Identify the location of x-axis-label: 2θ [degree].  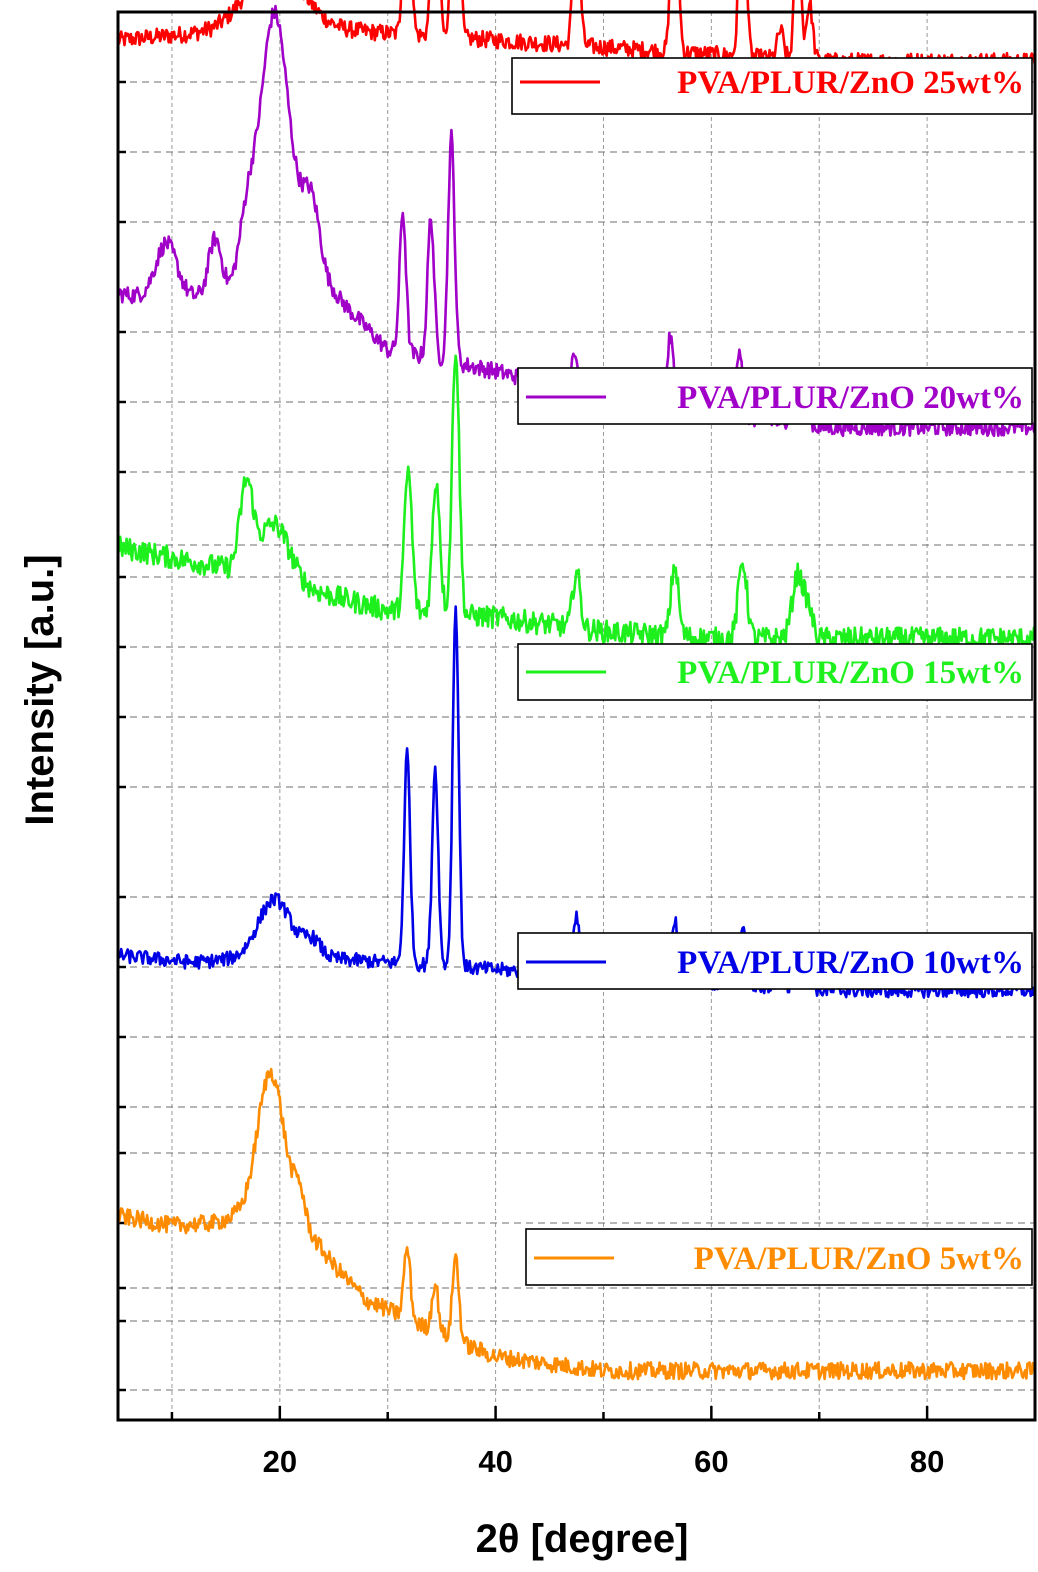
(582, 1539).